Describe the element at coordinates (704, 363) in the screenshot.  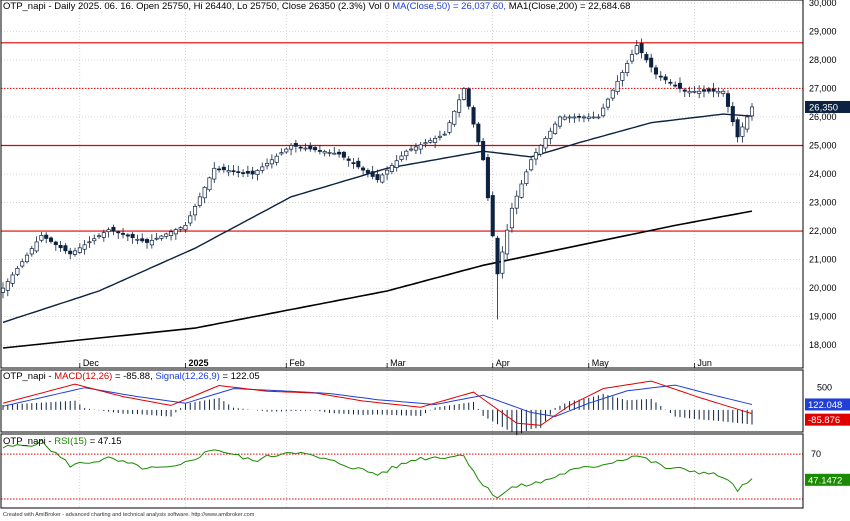
I see `x-tick-label: Jun` at that location.